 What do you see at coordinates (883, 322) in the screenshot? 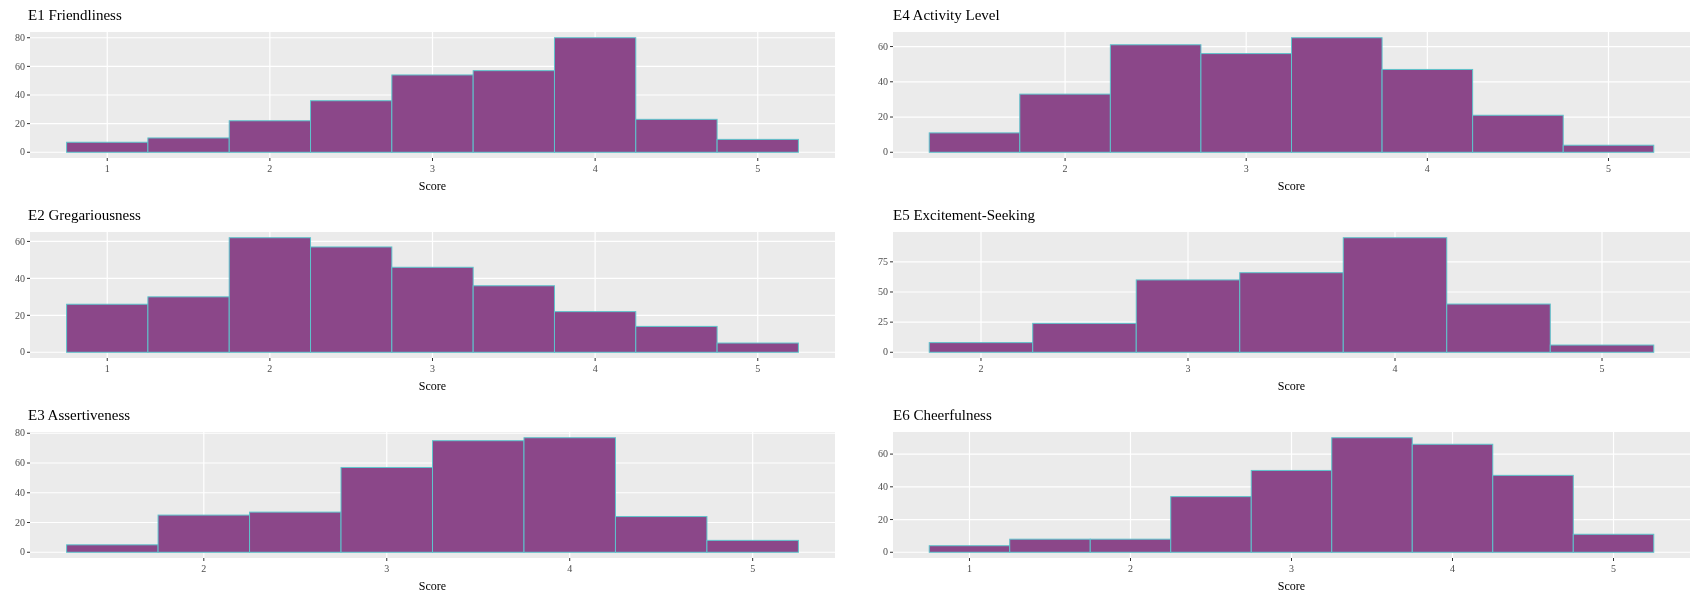
I see `y-tick-label: 25` at bounding box center [883, 322].